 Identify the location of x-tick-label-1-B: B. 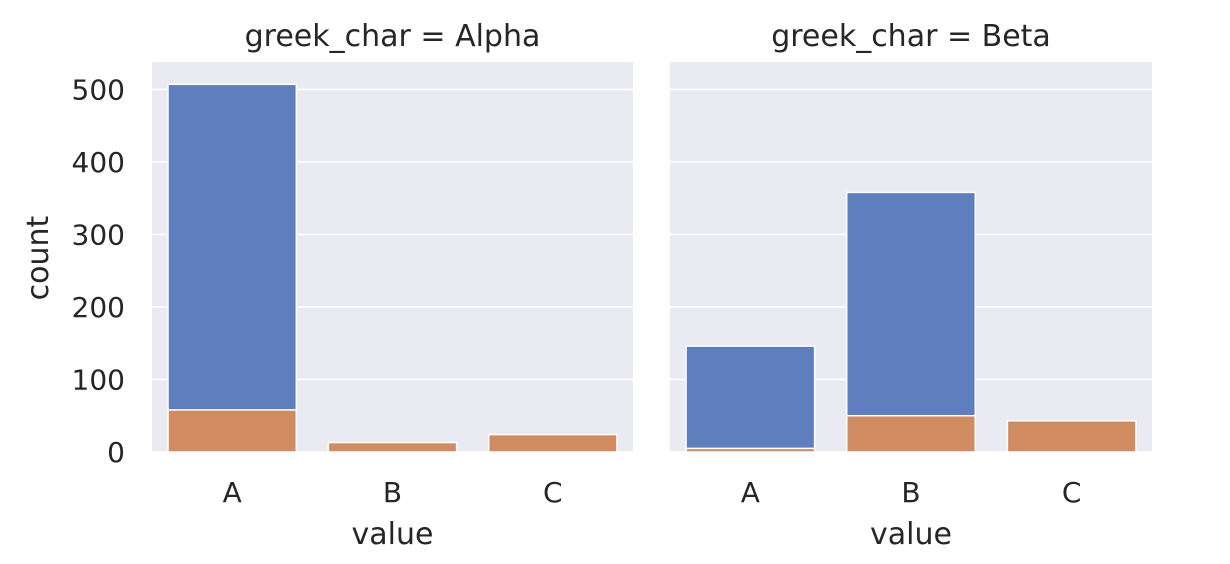
(392, 492).